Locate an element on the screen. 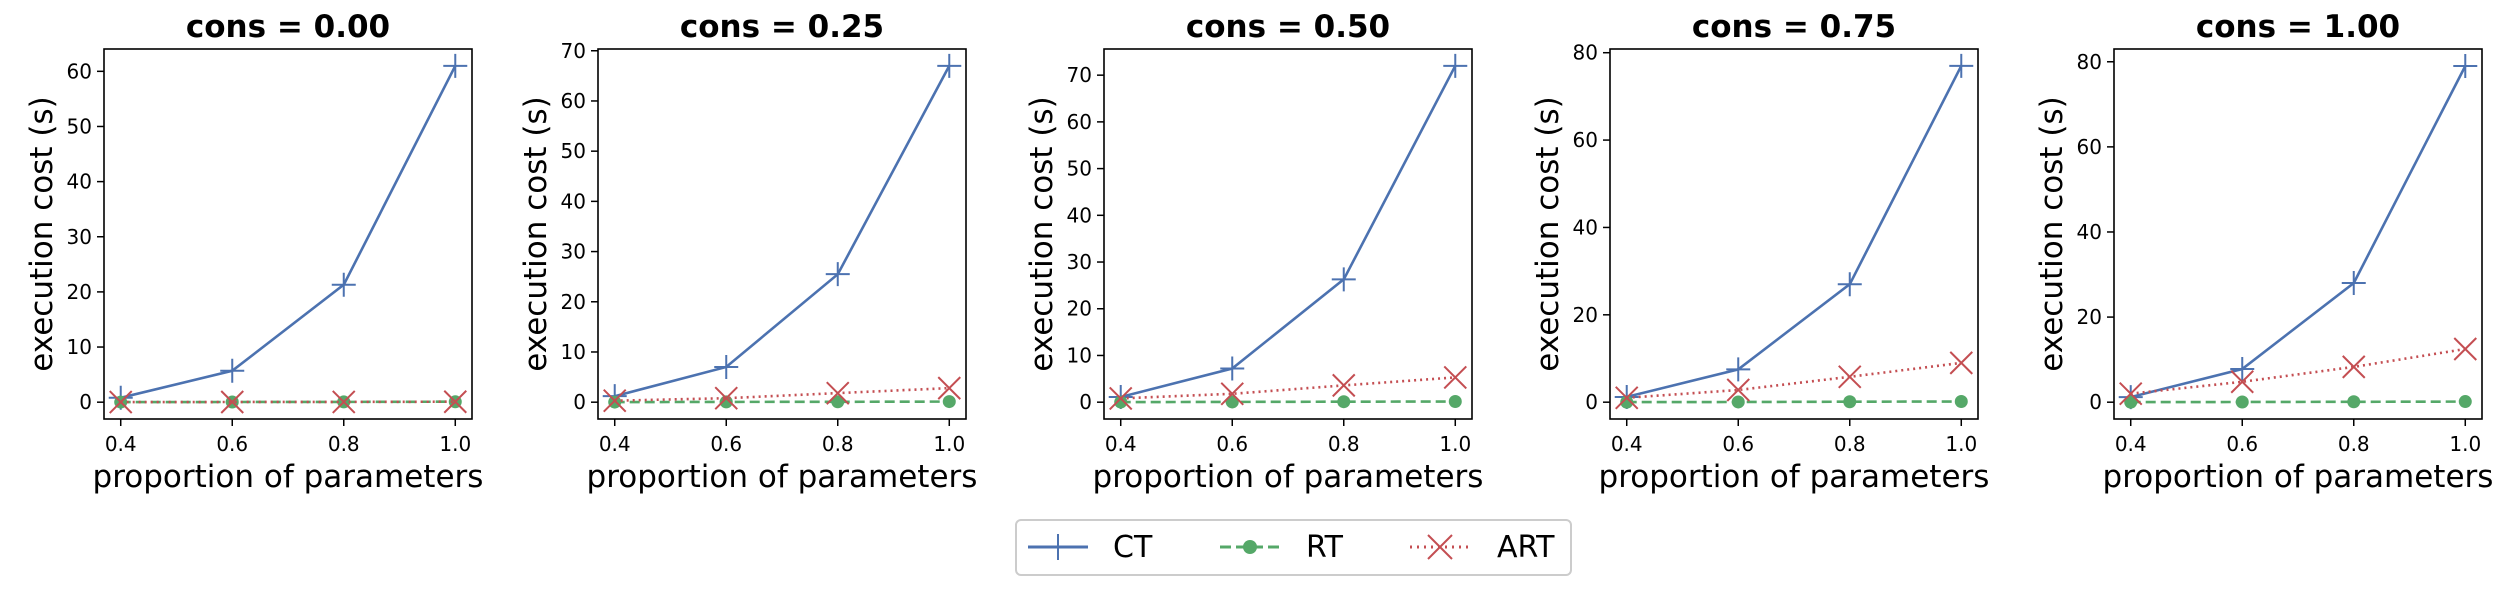 This screenshot has height=589, width=2516. legend-art-marker is located at coordinates (1440, 547).